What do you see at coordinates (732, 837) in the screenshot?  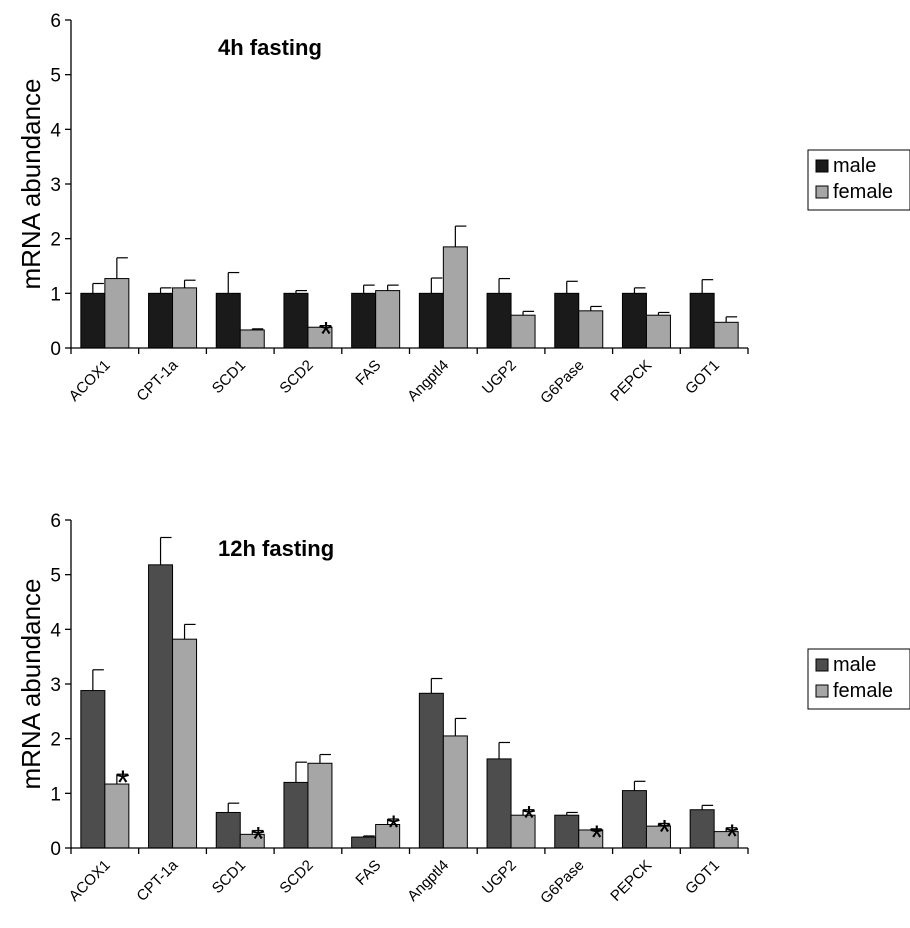 I see `significance-star-GOT1: *` at bounding box center [732, 837].